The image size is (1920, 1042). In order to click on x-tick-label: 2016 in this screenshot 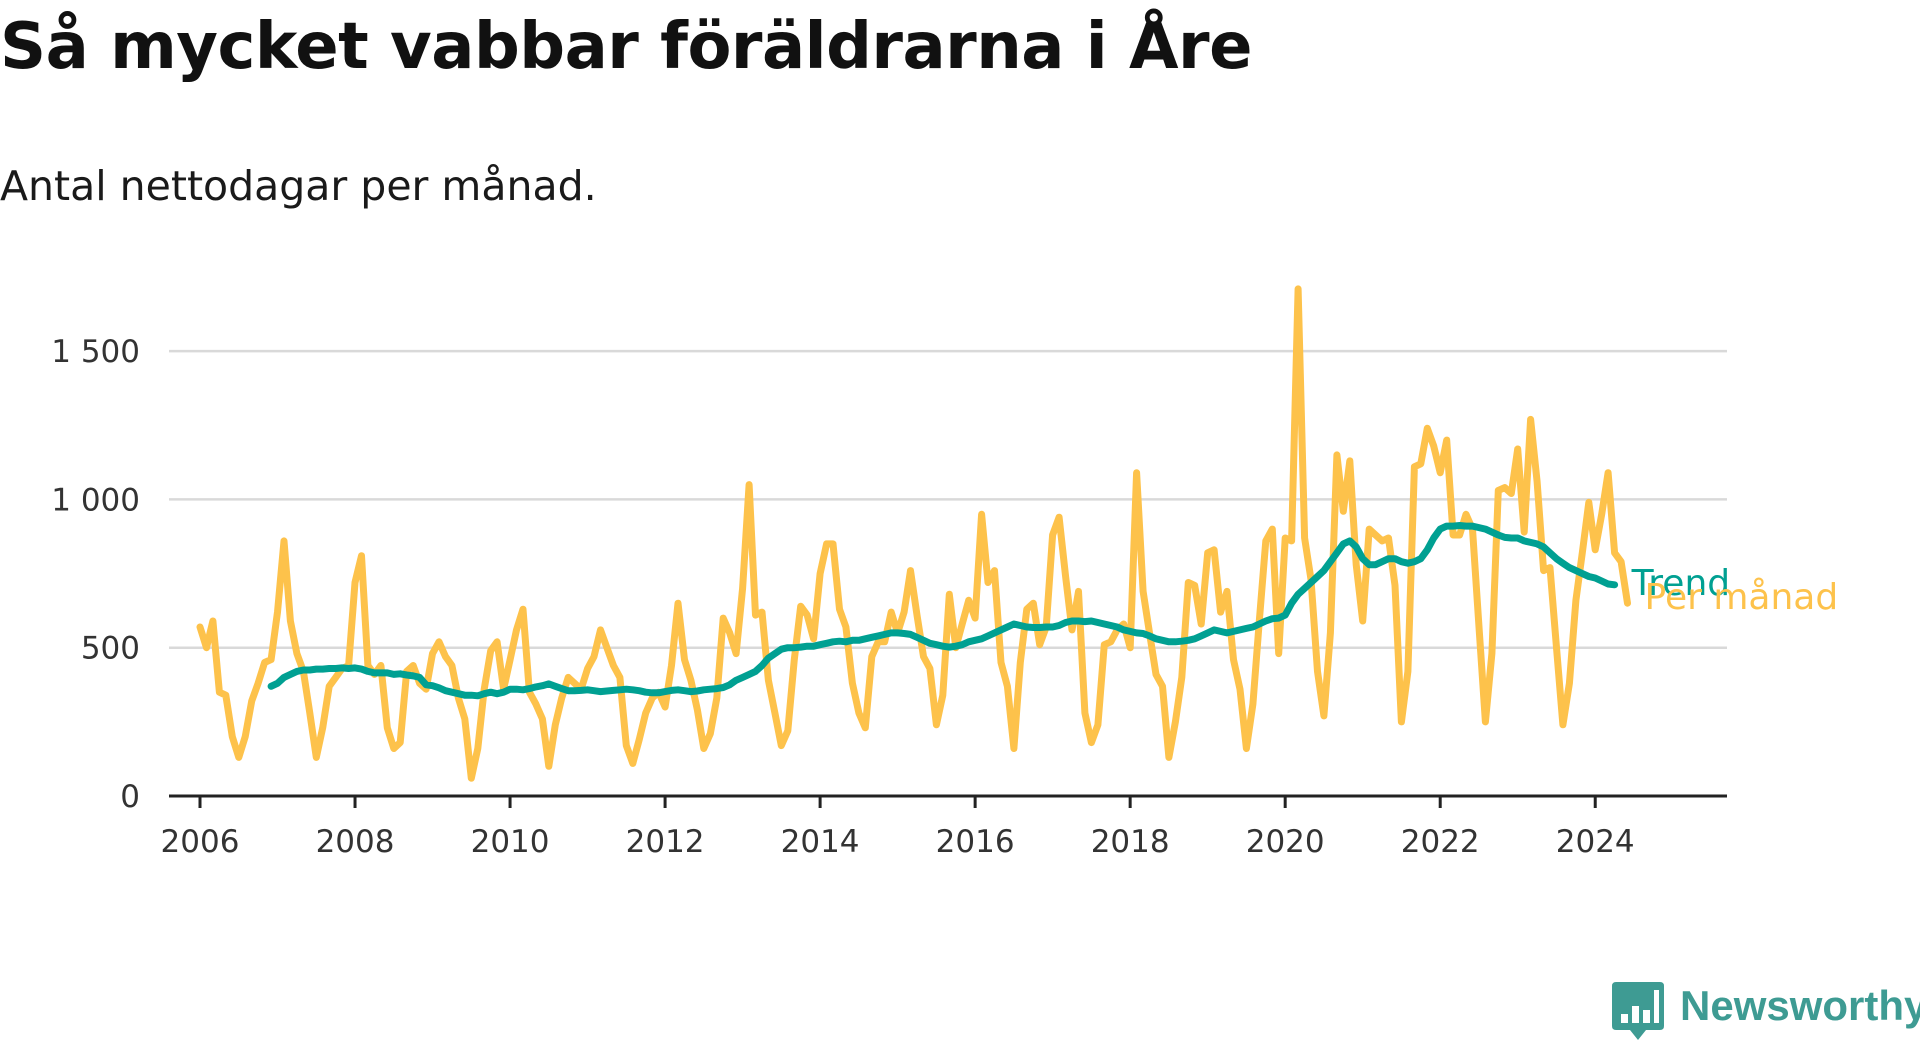, I will do `click(975, 842)`.